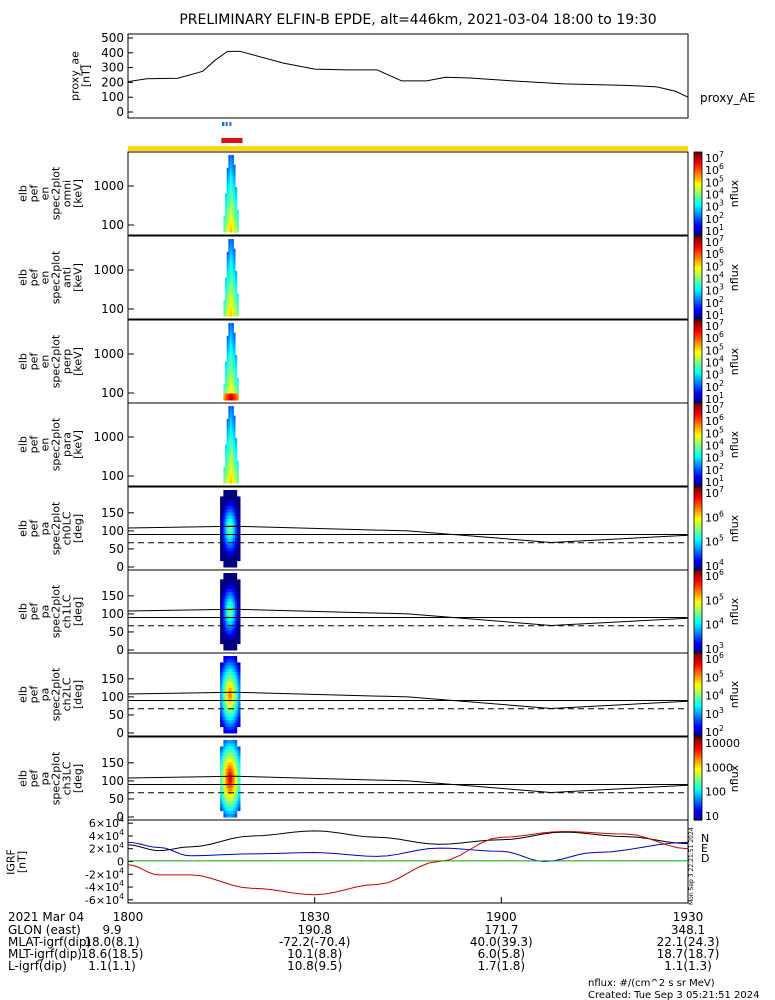  I want to click on colorbar-tick-label-exp: 4, so click(721, 692).